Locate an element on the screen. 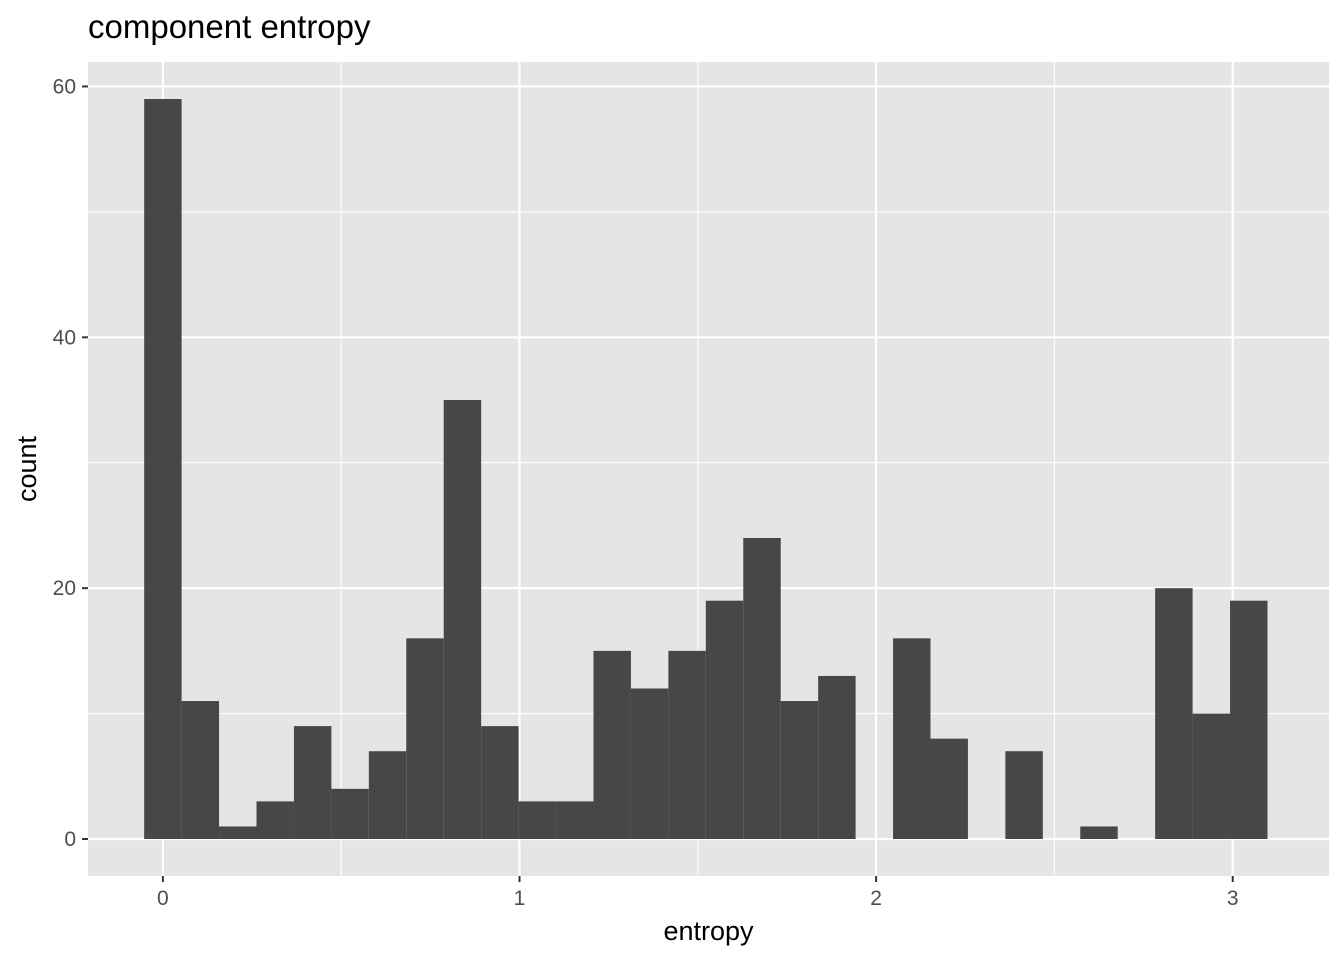 This screenshot has width=1344, height=960. y-axis-title: count is located at coordinates (27, 468).